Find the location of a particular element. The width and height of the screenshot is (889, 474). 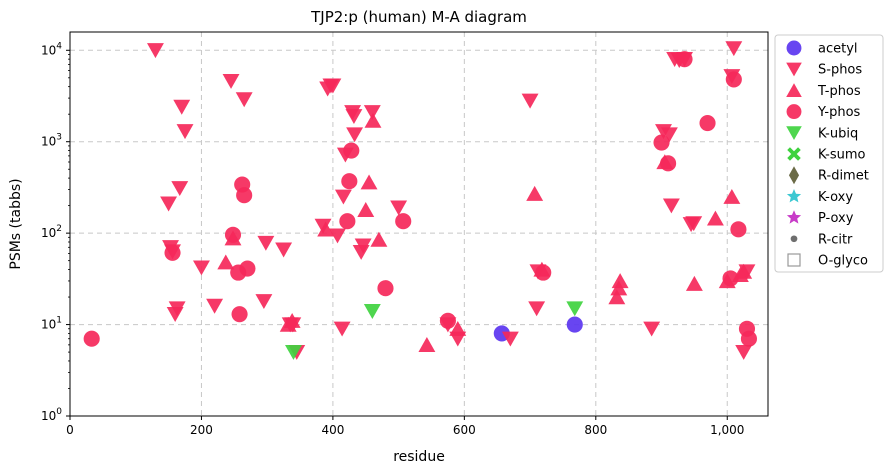

legend-marker-r-dimet is located at coordinates (794, 175).